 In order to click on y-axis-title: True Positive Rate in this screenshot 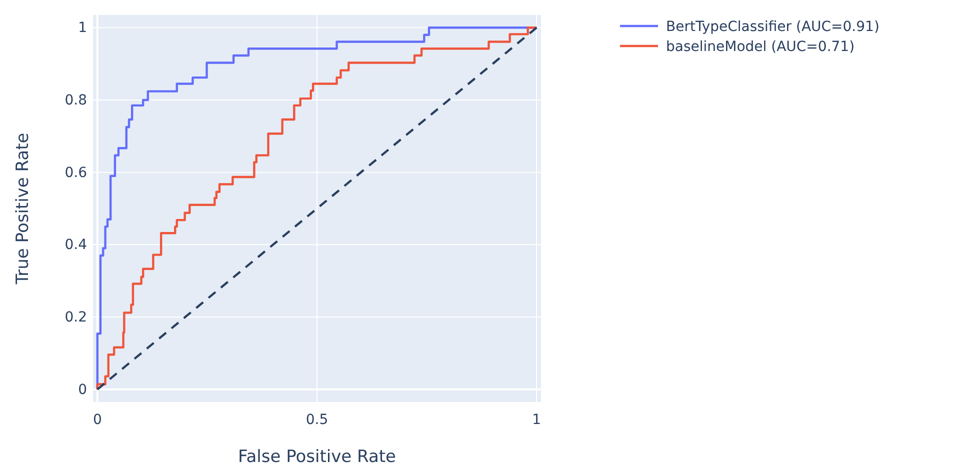, I will do `click(23, 209)`.